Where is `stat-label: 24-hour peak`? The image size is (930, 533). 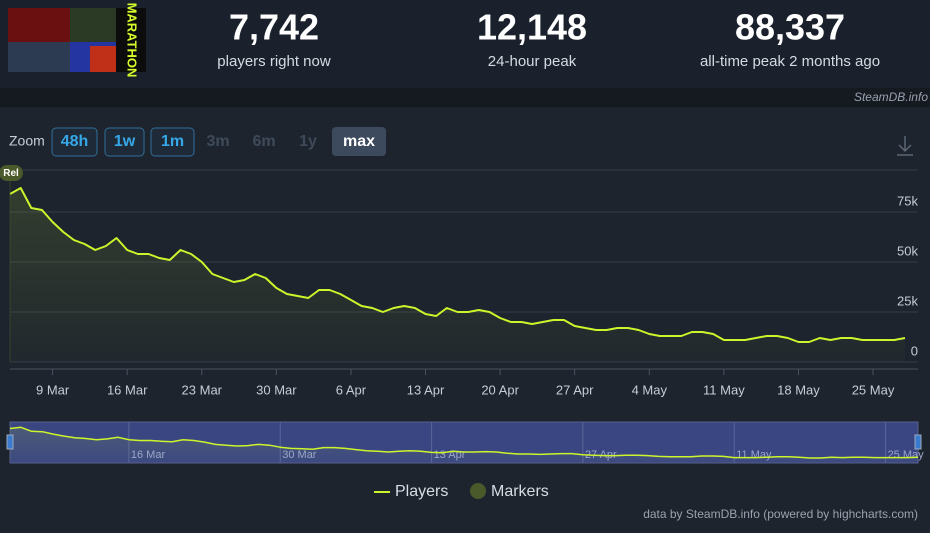 stat-label: 24-hour peak is located at coordinates (532, 61).